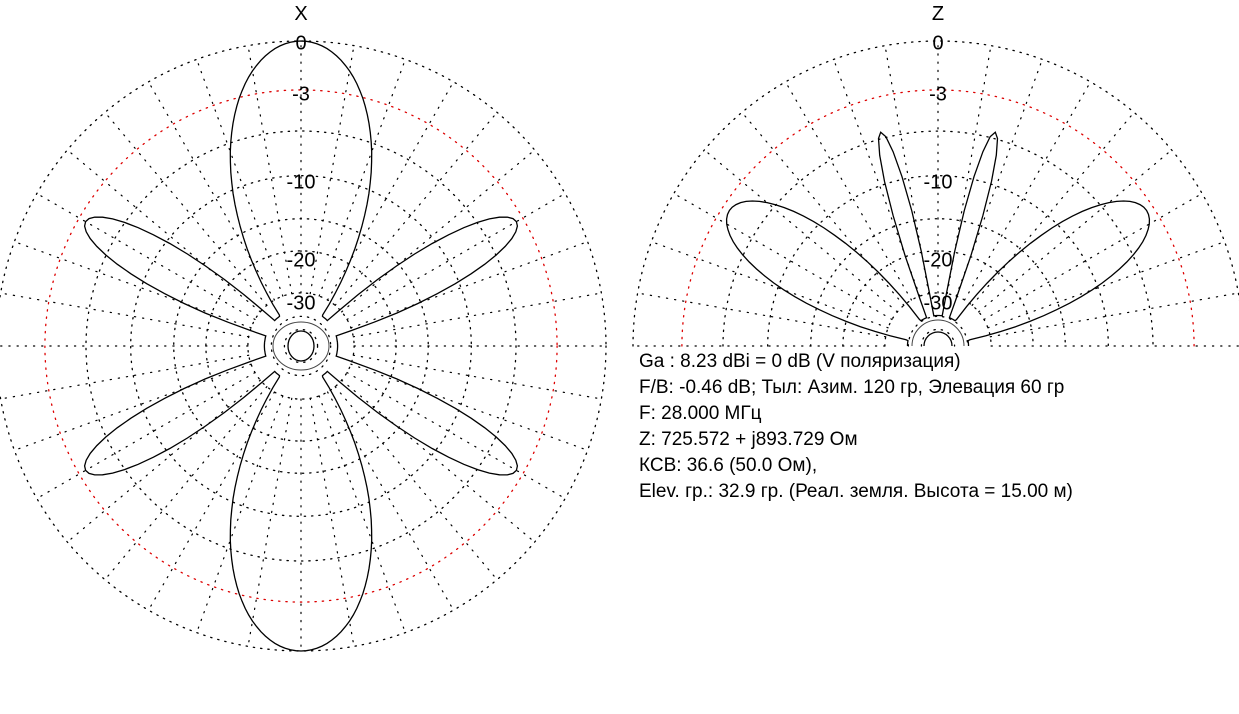 Image resolution: width=1239 pixels, height=714 pixels. What do you see at coordinates (800, 361) in the screenshot?
I see `gain-line: Ga : 8.23 dBi = 0 dB (V поляризация)` at bounding box center [800, 361].